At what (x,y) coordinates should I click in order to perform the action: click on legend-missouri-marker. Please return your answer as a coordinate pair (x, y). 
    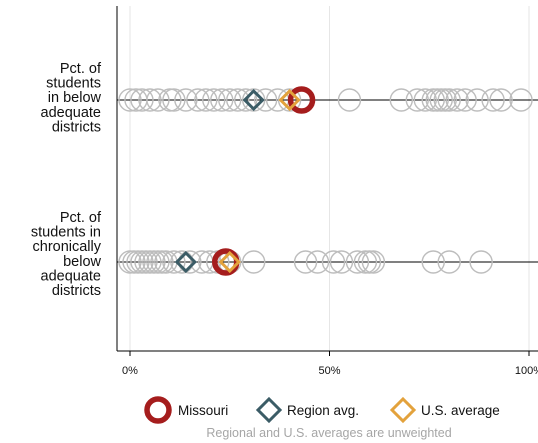
    Looking at the image, I should click on (158, 410).